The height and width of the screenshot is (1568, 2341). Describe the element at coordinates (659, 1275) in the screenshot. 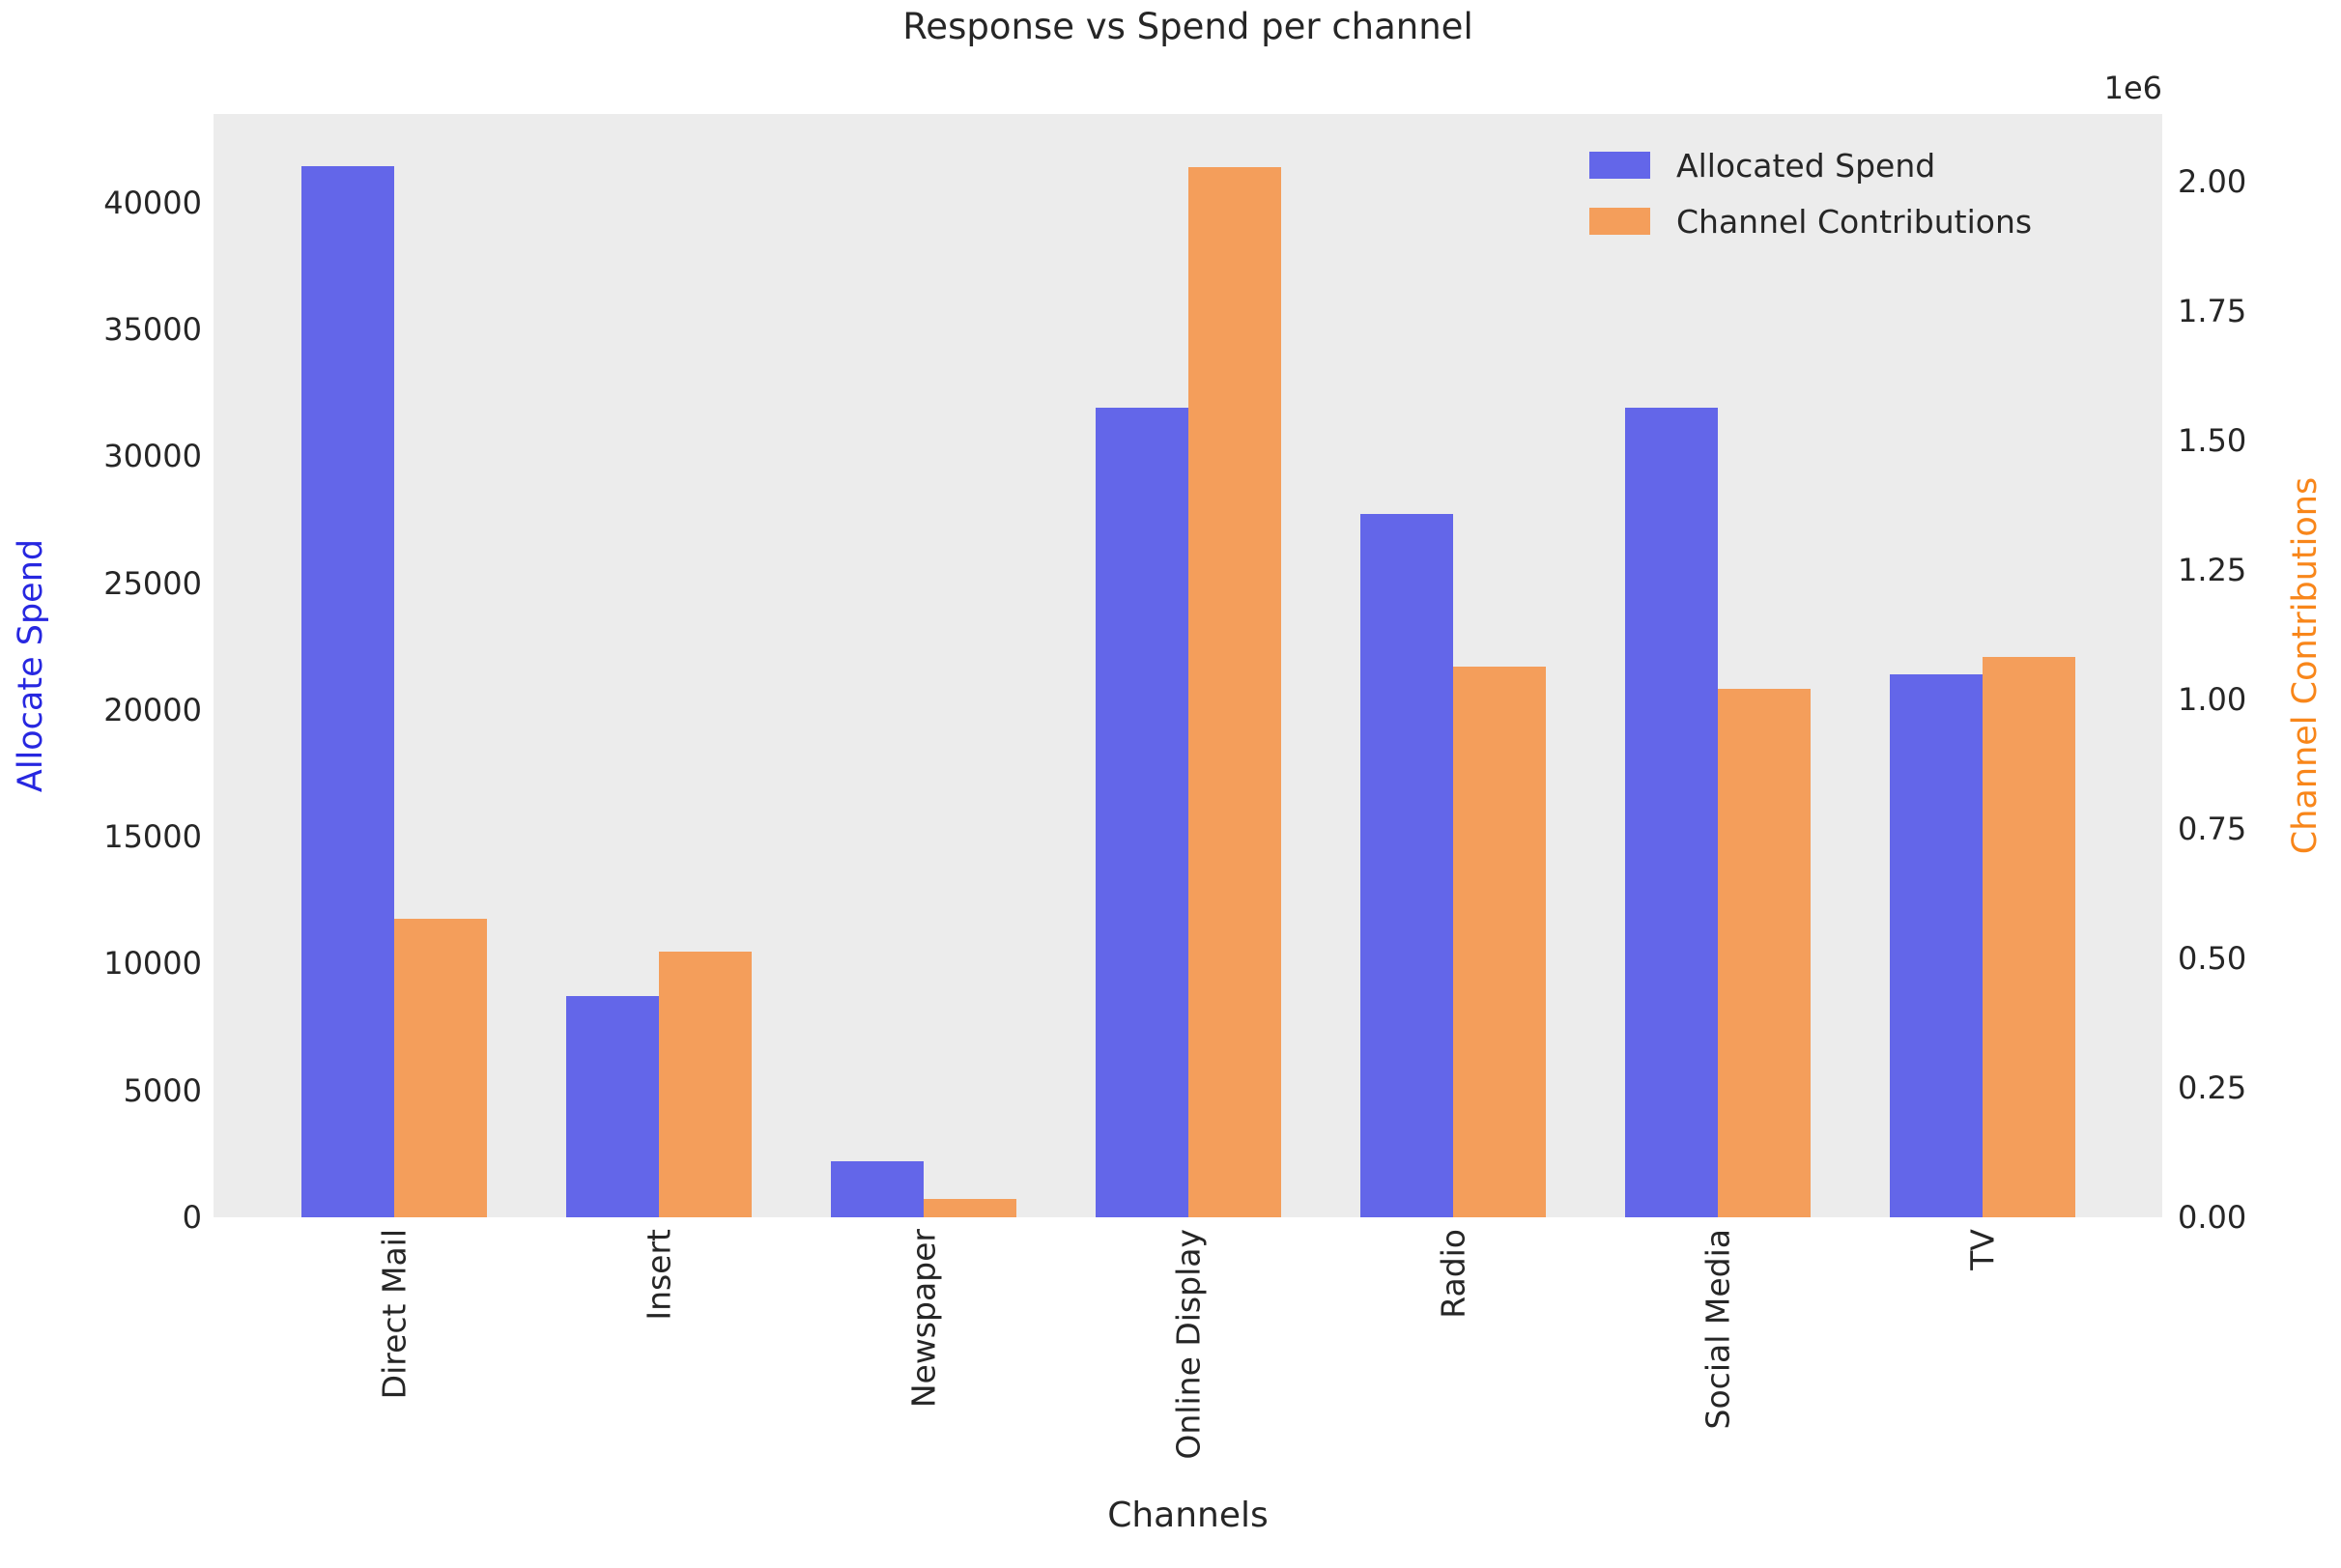

I see `x-tick-insert: Insert` at that location.